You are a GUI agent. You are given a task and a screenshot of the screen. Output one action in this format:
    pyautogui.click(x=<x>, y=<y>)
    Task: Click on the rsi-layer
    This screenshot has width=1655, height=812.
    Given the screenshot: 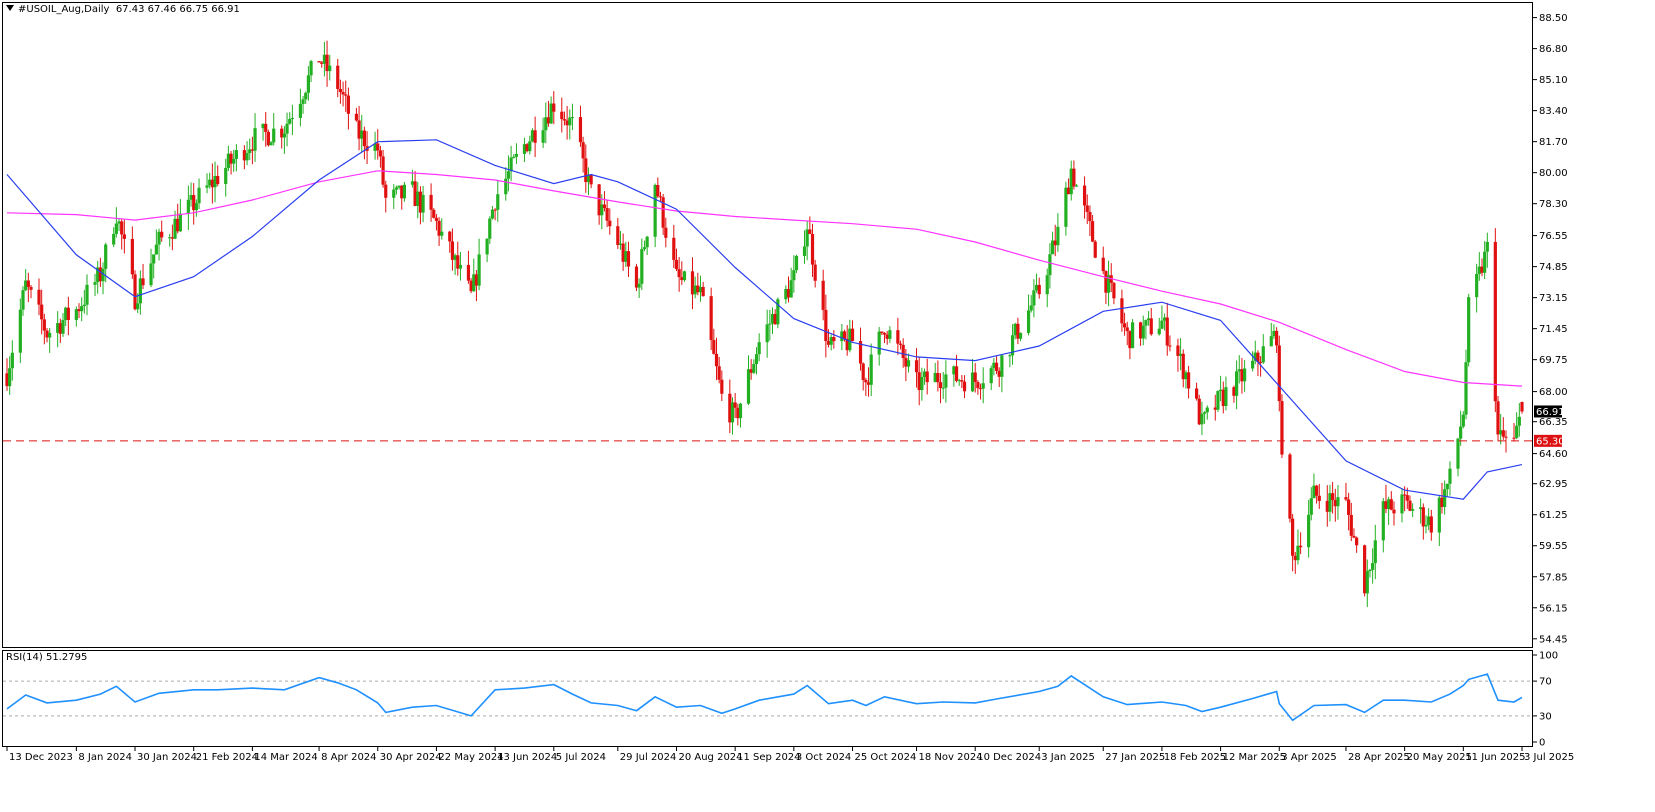 What is the action you would take?
    pyautogui.click(x=767, y=697)
    